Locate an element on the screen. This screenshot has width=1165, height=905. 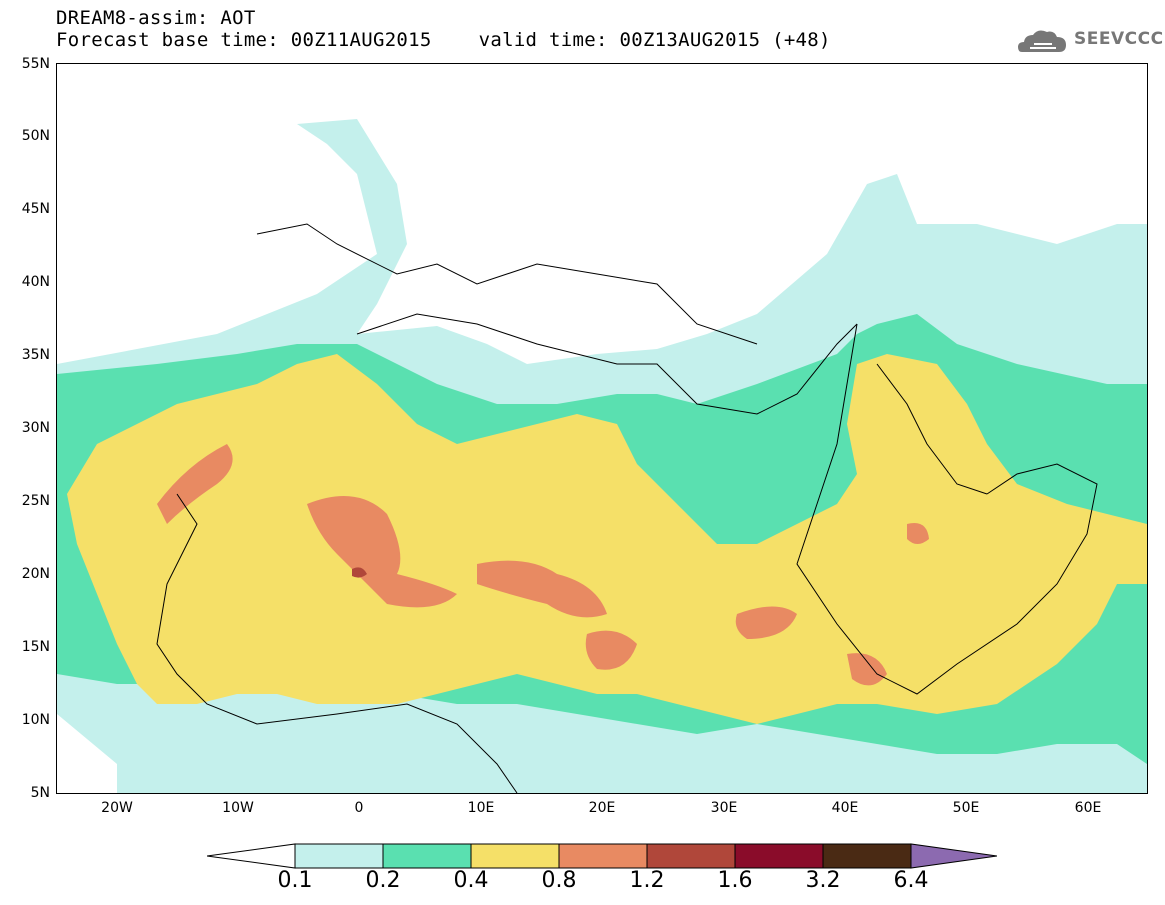
colorbar-label: 0.2 is located at coordinates (383, 880).